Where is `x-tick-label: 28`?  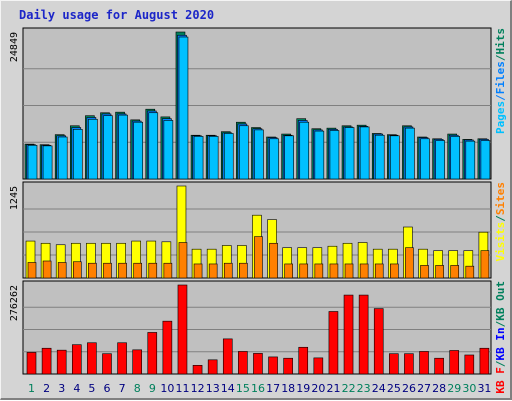 x-tick-label: 28 is located at coordinates (439, 388).